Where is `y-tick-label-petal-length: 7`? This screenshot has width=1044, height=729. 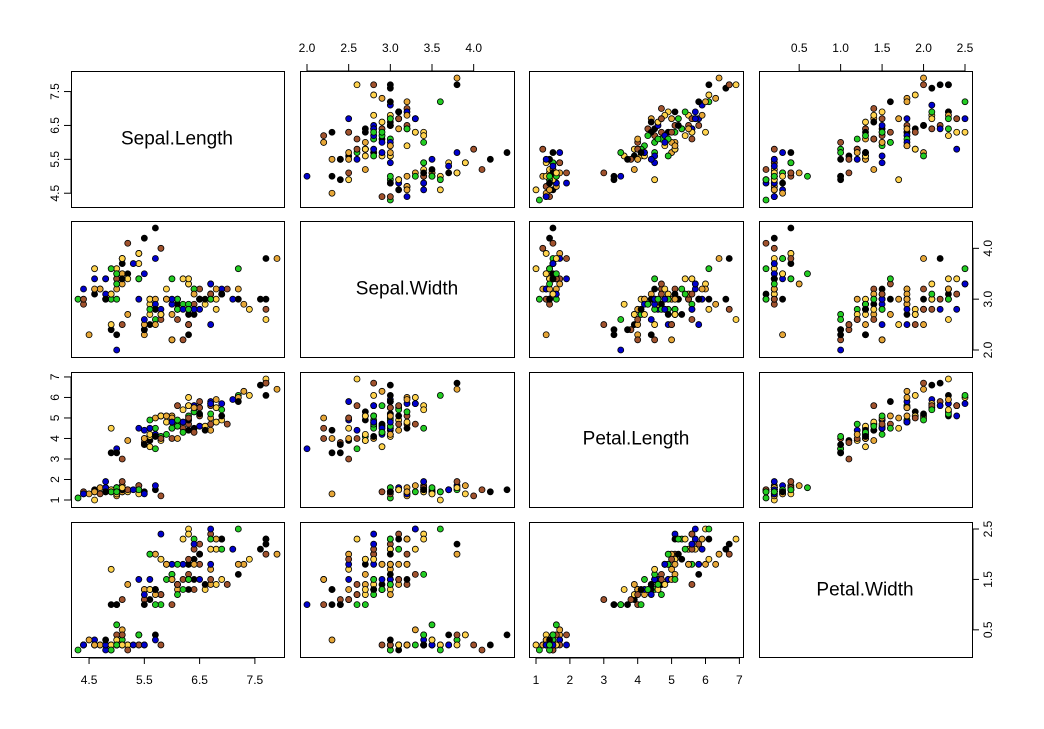 y-tick-label-petal-length: 7 is located at coordinates (55, 376).